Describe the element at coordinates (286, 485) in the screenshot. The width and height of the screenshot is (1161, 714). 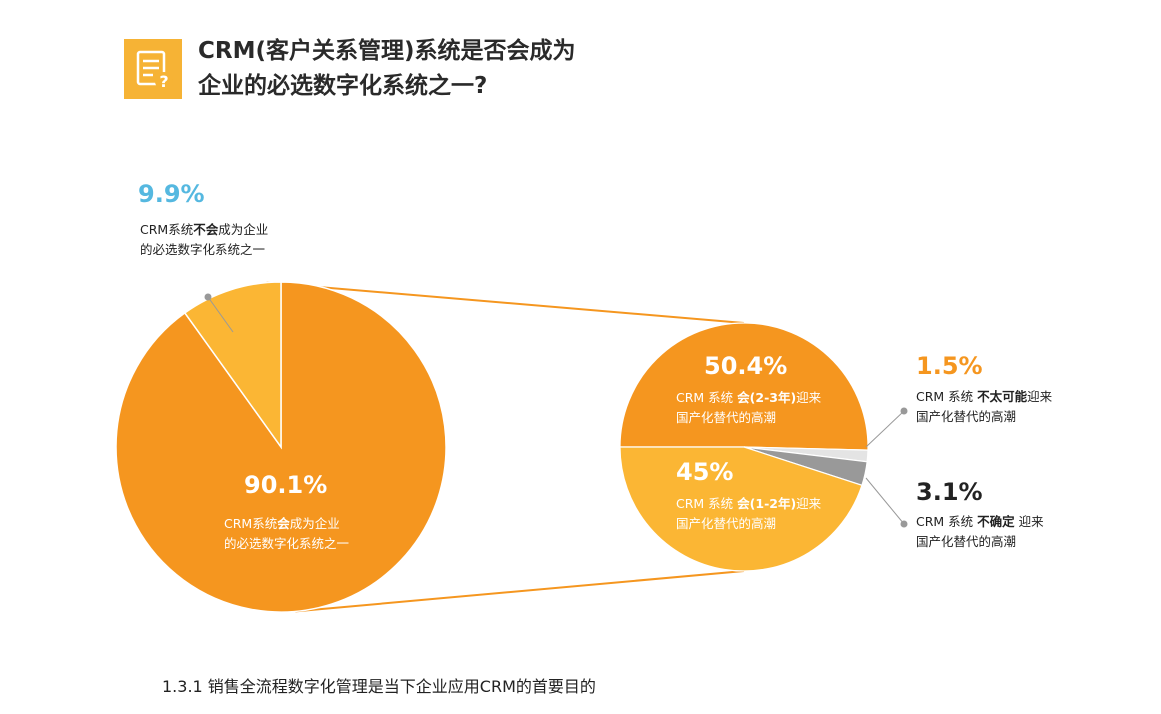
I see `pie-label-90-1-value: 90.1%` at that location.